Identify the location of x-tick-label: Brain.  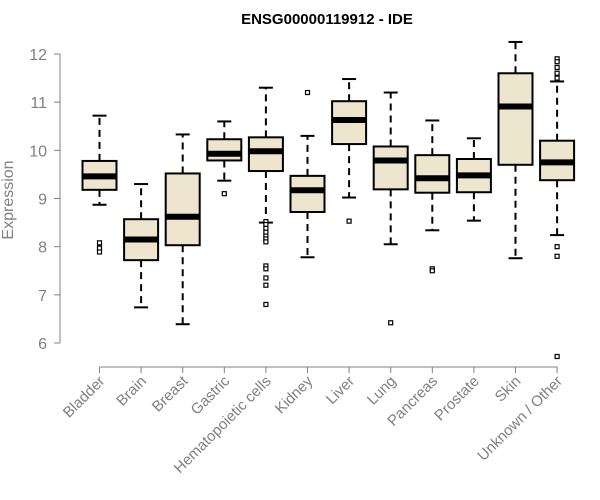
(131, 391).